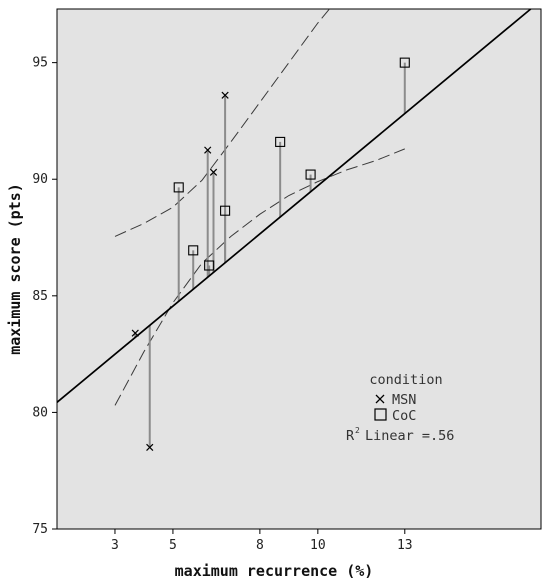 Image resolution: width=550 pixels, height=584 pixels. What do you see at coordinates (409, 436) in the screenshot?
I see `legend-r2-text: Linear =.56` at bounding box center [409, 436].